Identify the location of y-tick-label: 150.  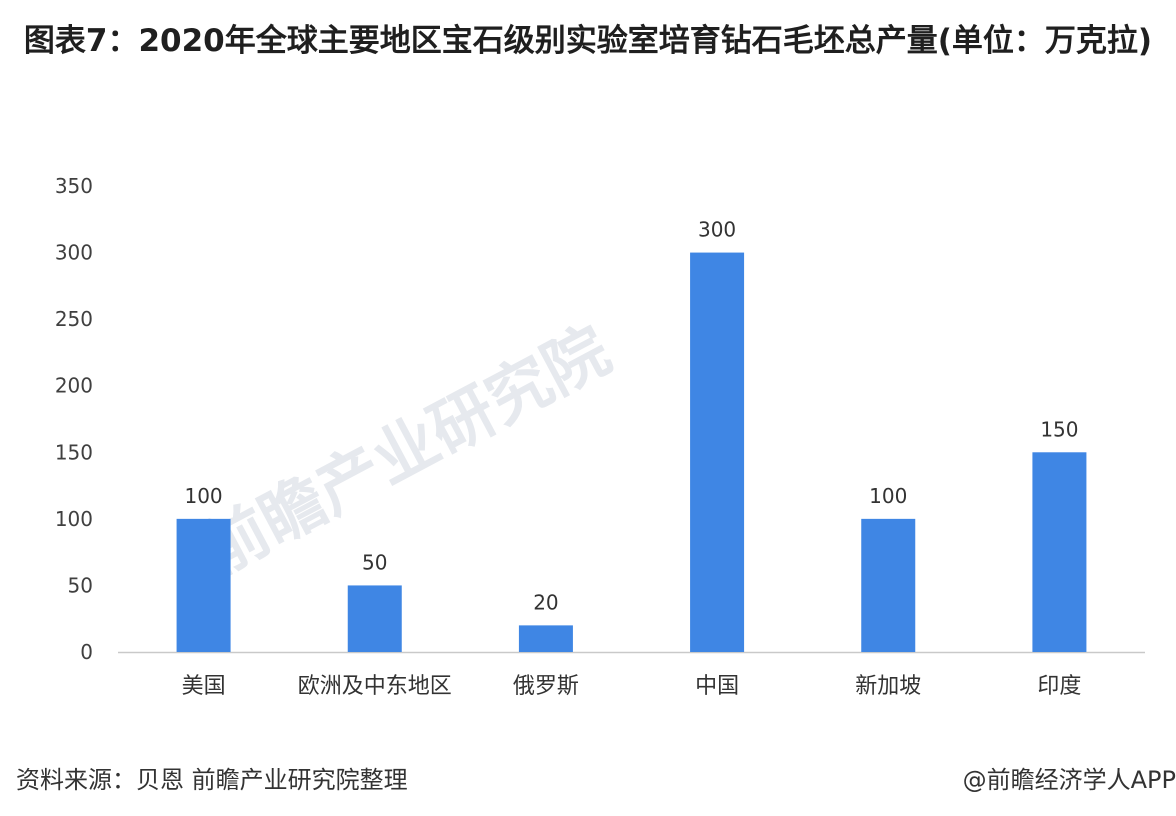
(74, 452).